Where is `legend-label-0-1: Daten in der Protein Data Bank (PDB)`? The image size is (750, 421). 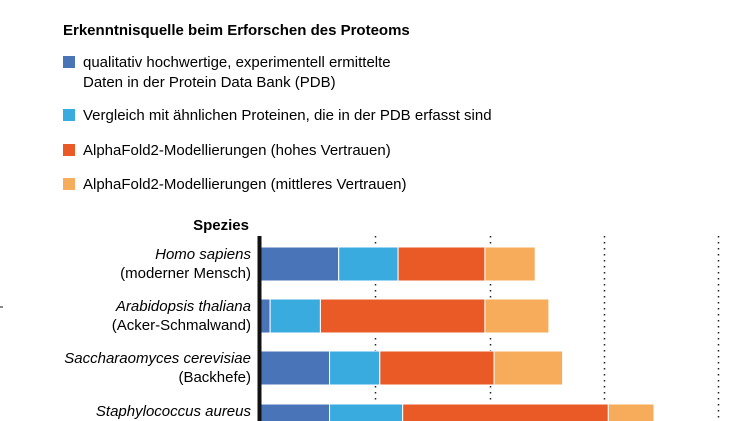 legend-label-0-1: Daten in der Protein Data Bank (PDB) is located at coordinates (209, 82).